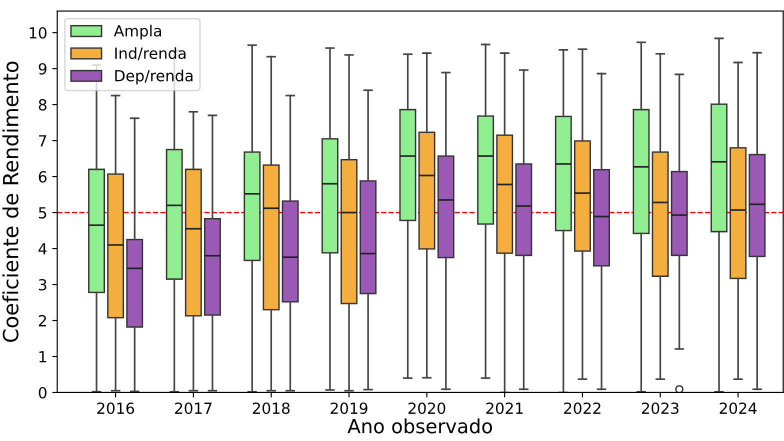  I want to click on y-tick-label: 9, so click(42, 69).